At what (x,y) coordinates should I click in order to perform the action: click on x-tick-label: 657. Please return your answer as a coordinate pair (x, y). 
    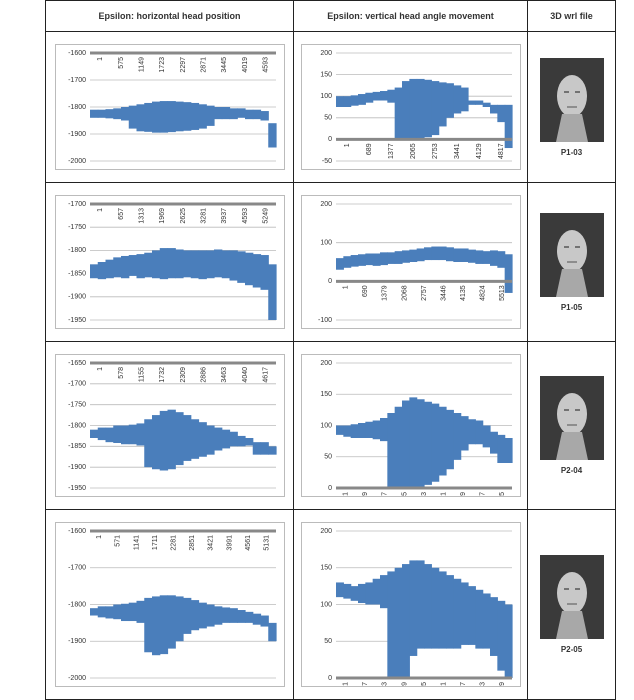
    Looking at the image, I should click on (120, 214).